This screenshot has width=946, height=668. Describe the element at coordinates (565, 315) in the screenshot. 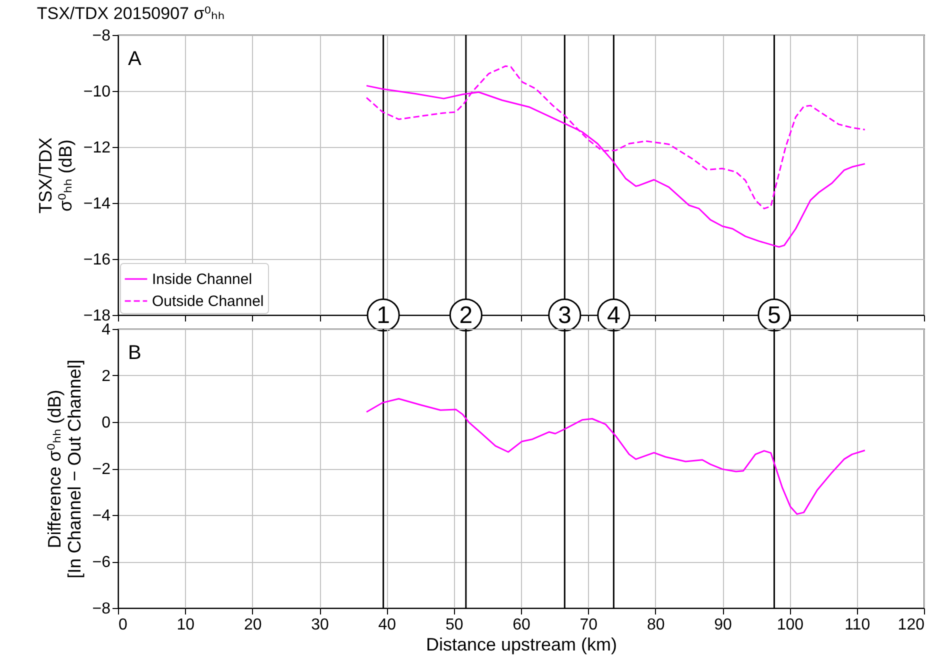

I see `annotation: 3` at that location.